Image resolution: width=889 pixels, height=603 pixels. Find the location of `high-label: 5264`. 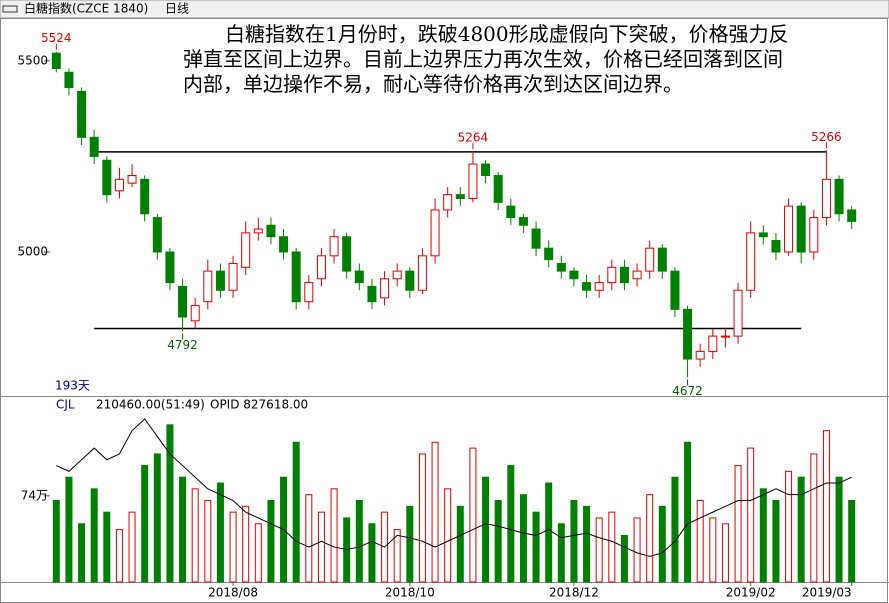

high-label: 5264 is located at coordinates (473, 138).